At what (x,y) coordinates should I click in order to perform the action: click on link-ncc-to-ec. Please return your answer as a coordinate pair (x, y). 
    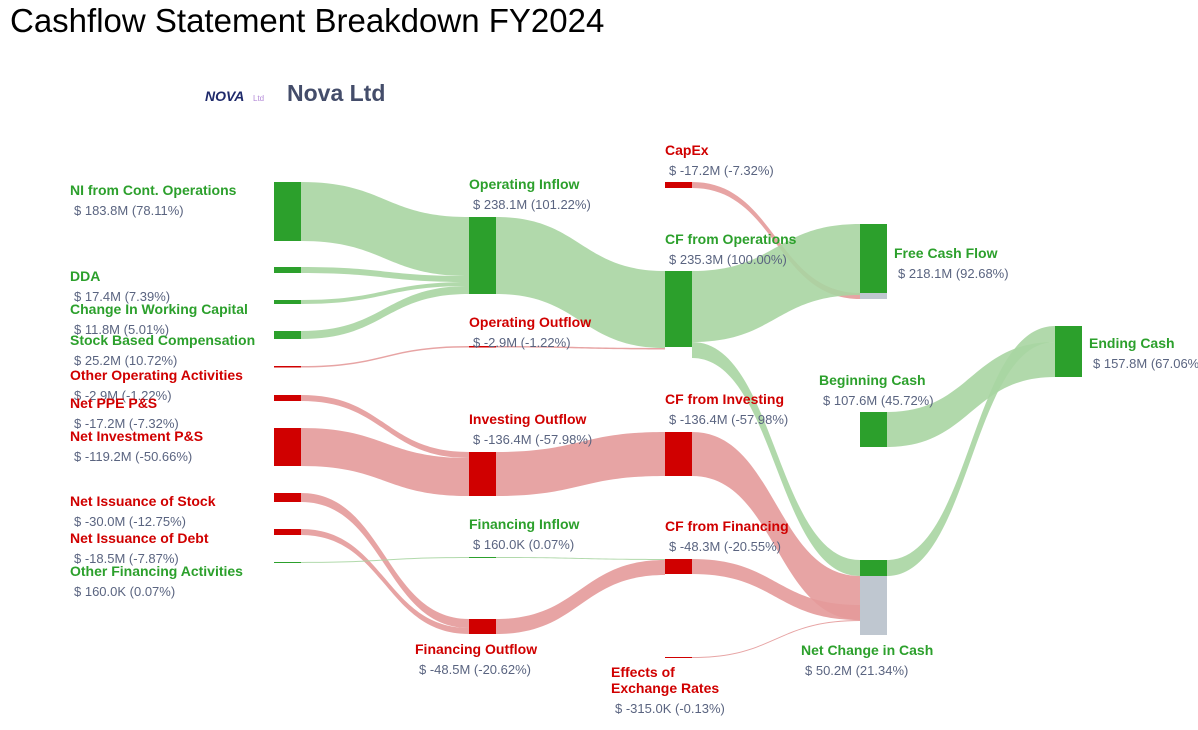
    Looking at the image, I should click on (971, 451).